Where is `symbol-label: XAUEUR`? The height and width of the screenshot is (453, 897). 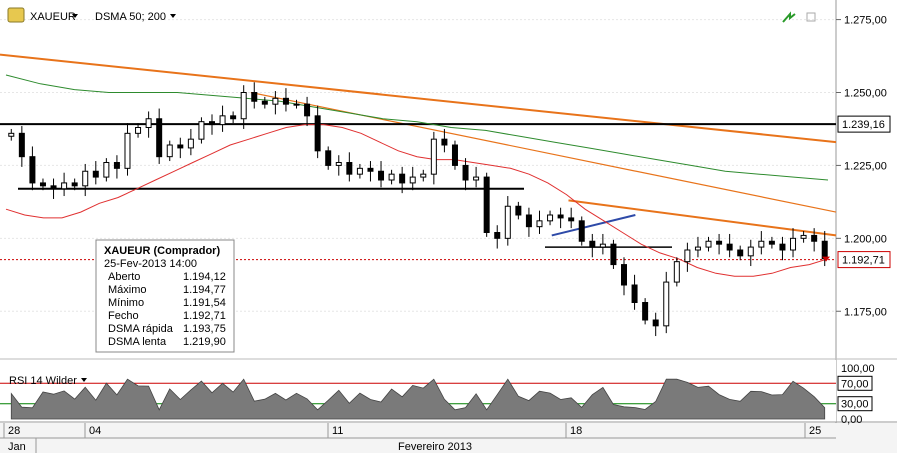
symbol-label: XAUEUR is located at coordinates (53, 17).